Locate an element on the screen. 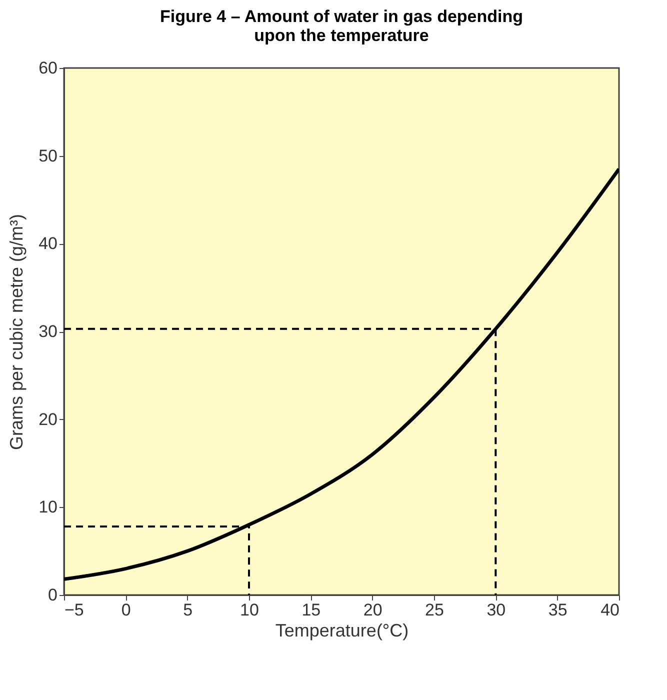 The height and width of the screenshot is (700, 667). y-tick-label: 20 is located at coordinates (48, 419).